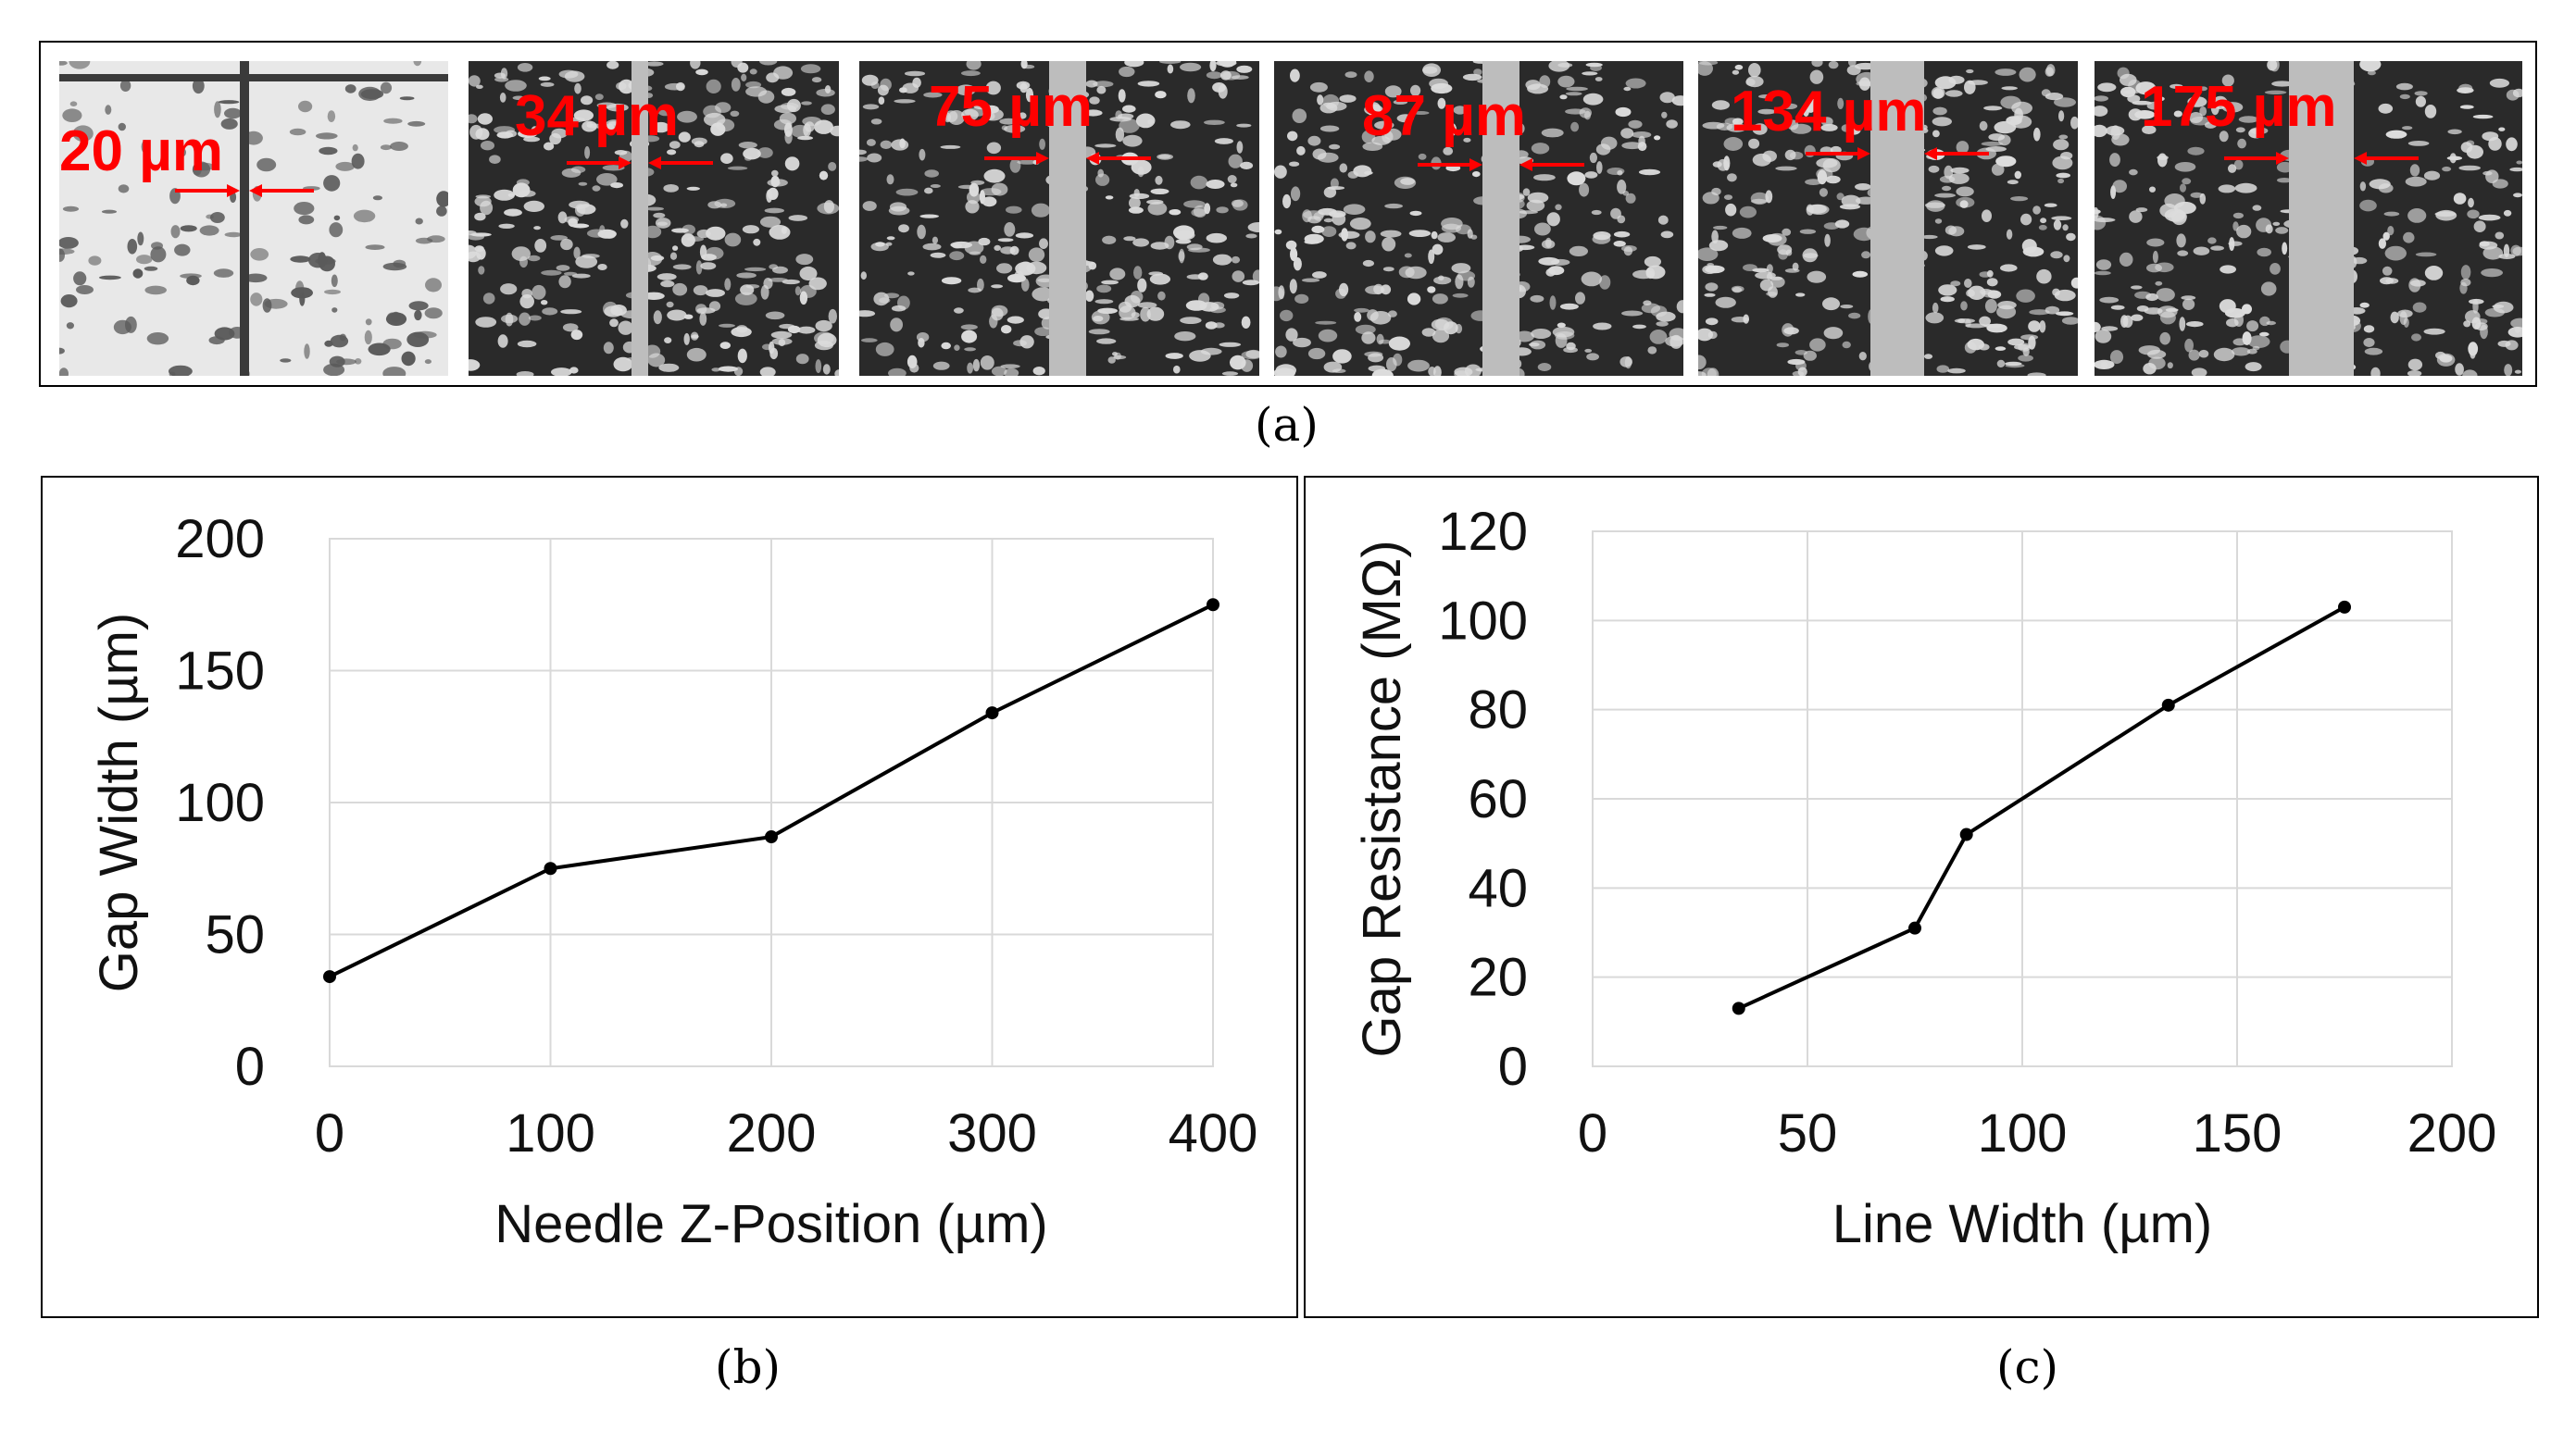  I want to click on caption-c: (c), so click(2027, 1367).